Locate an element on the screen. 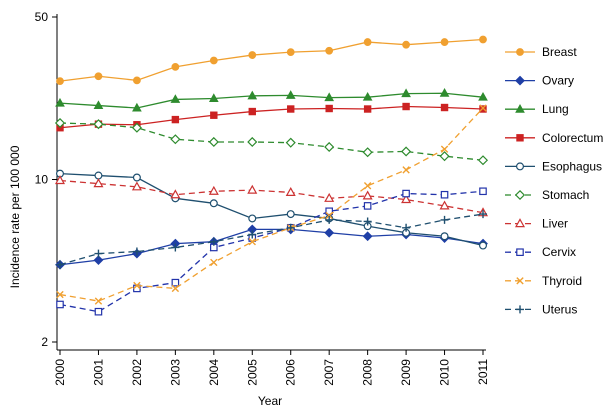 This screenshot has height=415, width=616. series-breast is located at coordinates (271, 60).